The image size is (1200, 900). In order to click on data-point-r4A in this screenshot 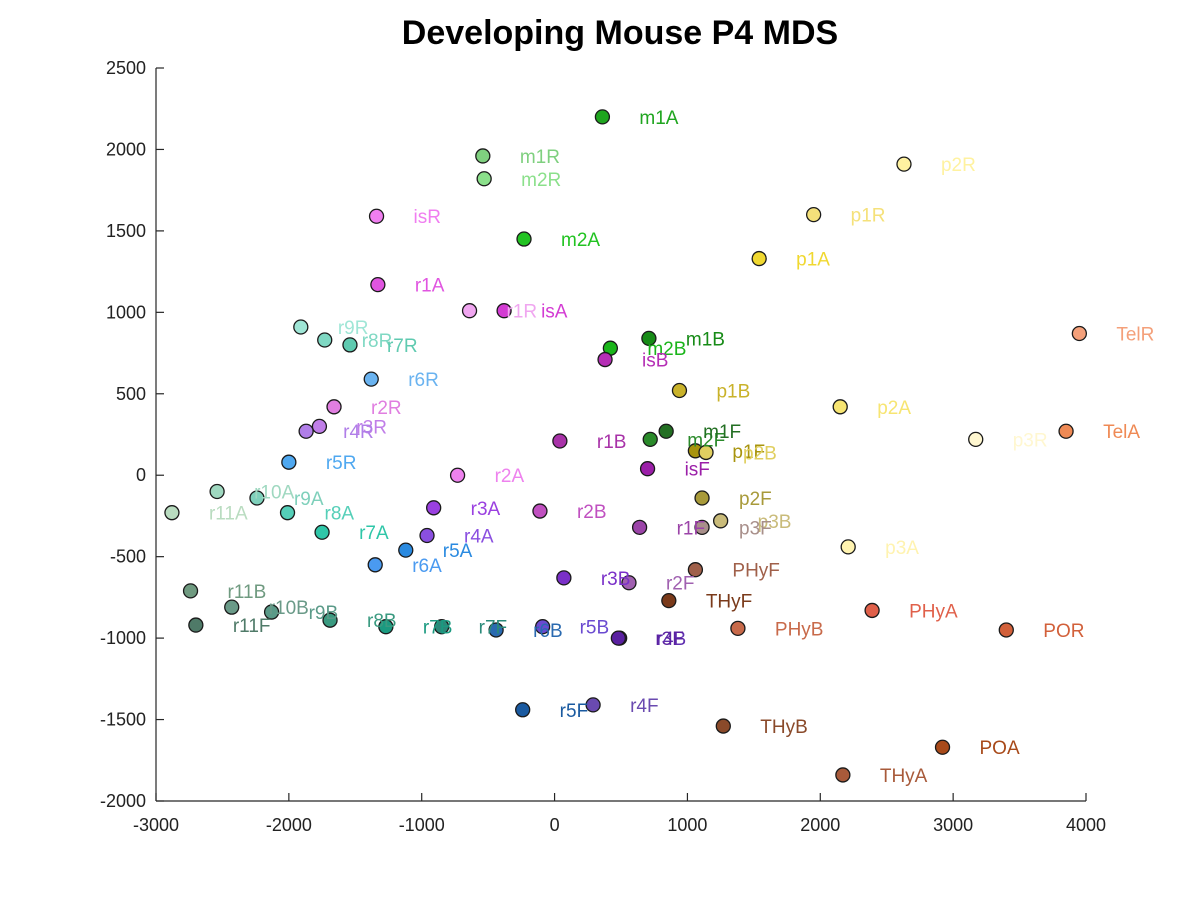, I will do `click(427, 535)`.